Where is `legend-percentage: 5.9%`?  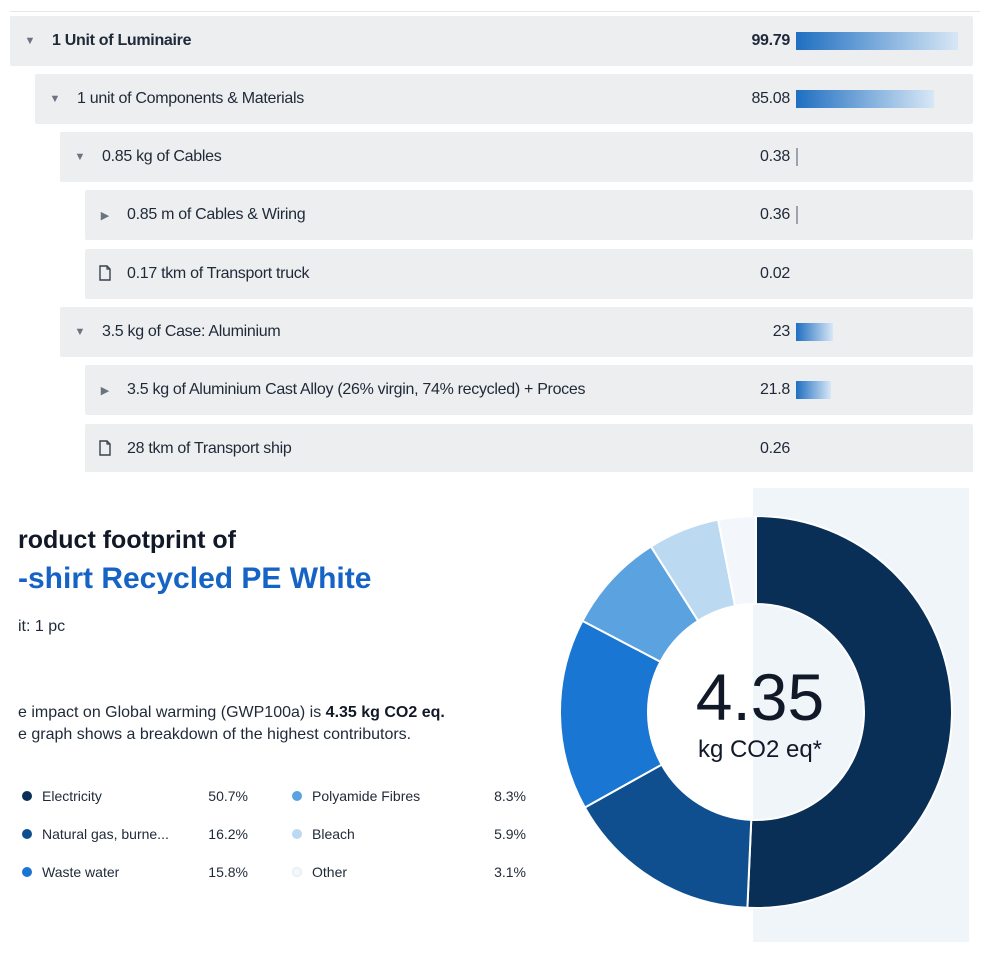 legend-percentage: 5.9% is located at coordinates (510, 834).